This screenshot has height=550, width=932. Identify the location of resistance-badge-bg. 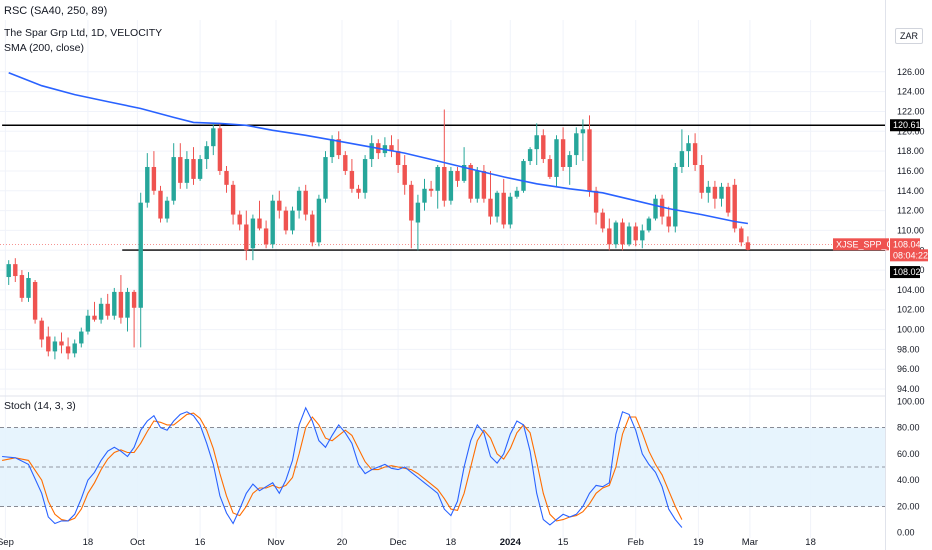
(905, 125).